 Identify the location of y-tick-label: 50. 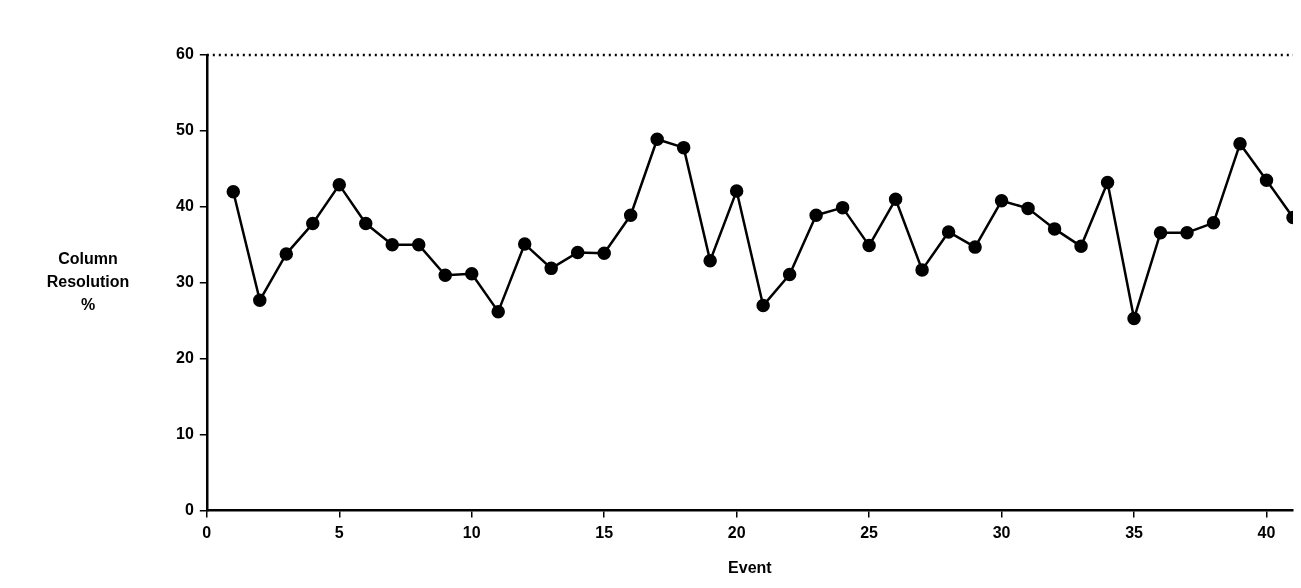
(185, 130).